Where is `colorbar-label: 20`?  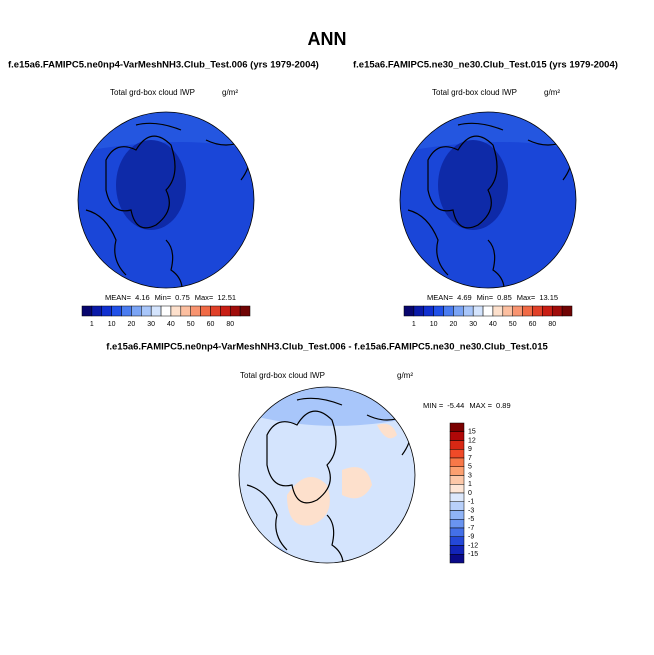
colorbar-label: 20 is located at coordinates (454, 324).